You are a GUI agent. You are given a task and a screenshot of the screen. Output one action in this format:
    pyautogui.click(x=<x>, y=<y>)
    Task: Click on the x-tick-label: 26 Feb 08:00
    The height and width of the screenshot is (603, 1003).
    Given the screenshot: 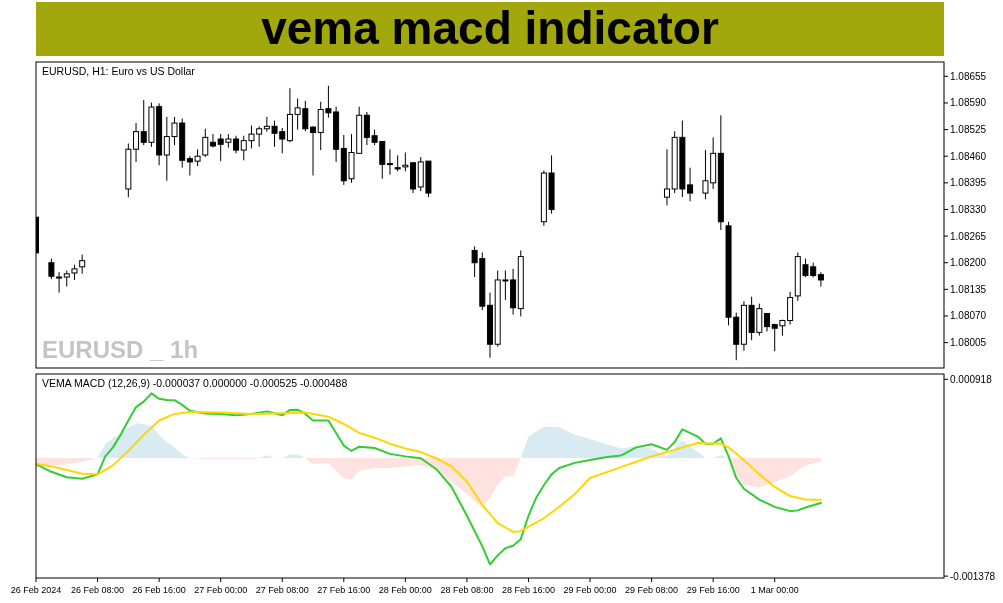 What is the action you would take?
    pyautogui.click(x=98, y=590)
    